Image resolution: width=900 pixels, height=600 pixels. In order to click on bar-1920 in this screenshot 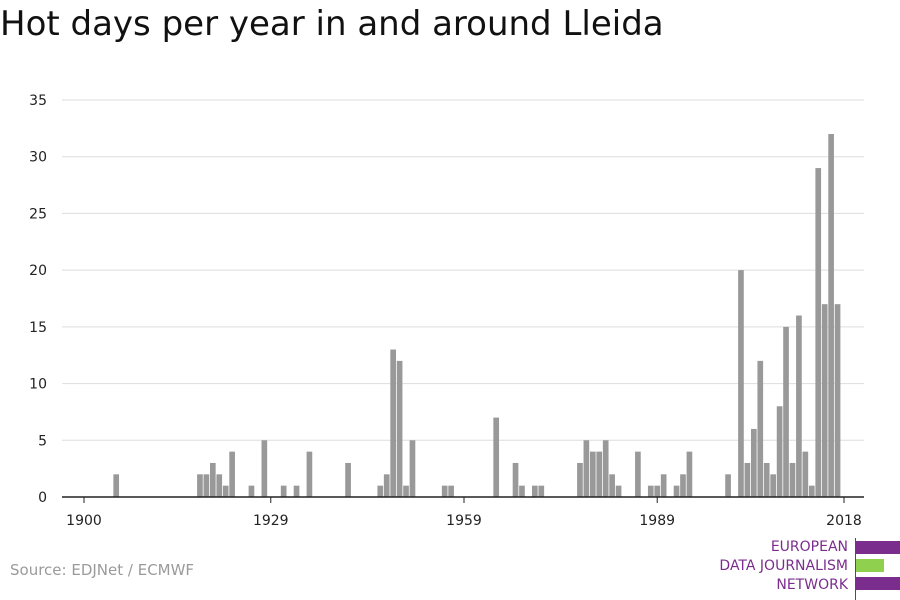, I will do `click(212, 479)`.